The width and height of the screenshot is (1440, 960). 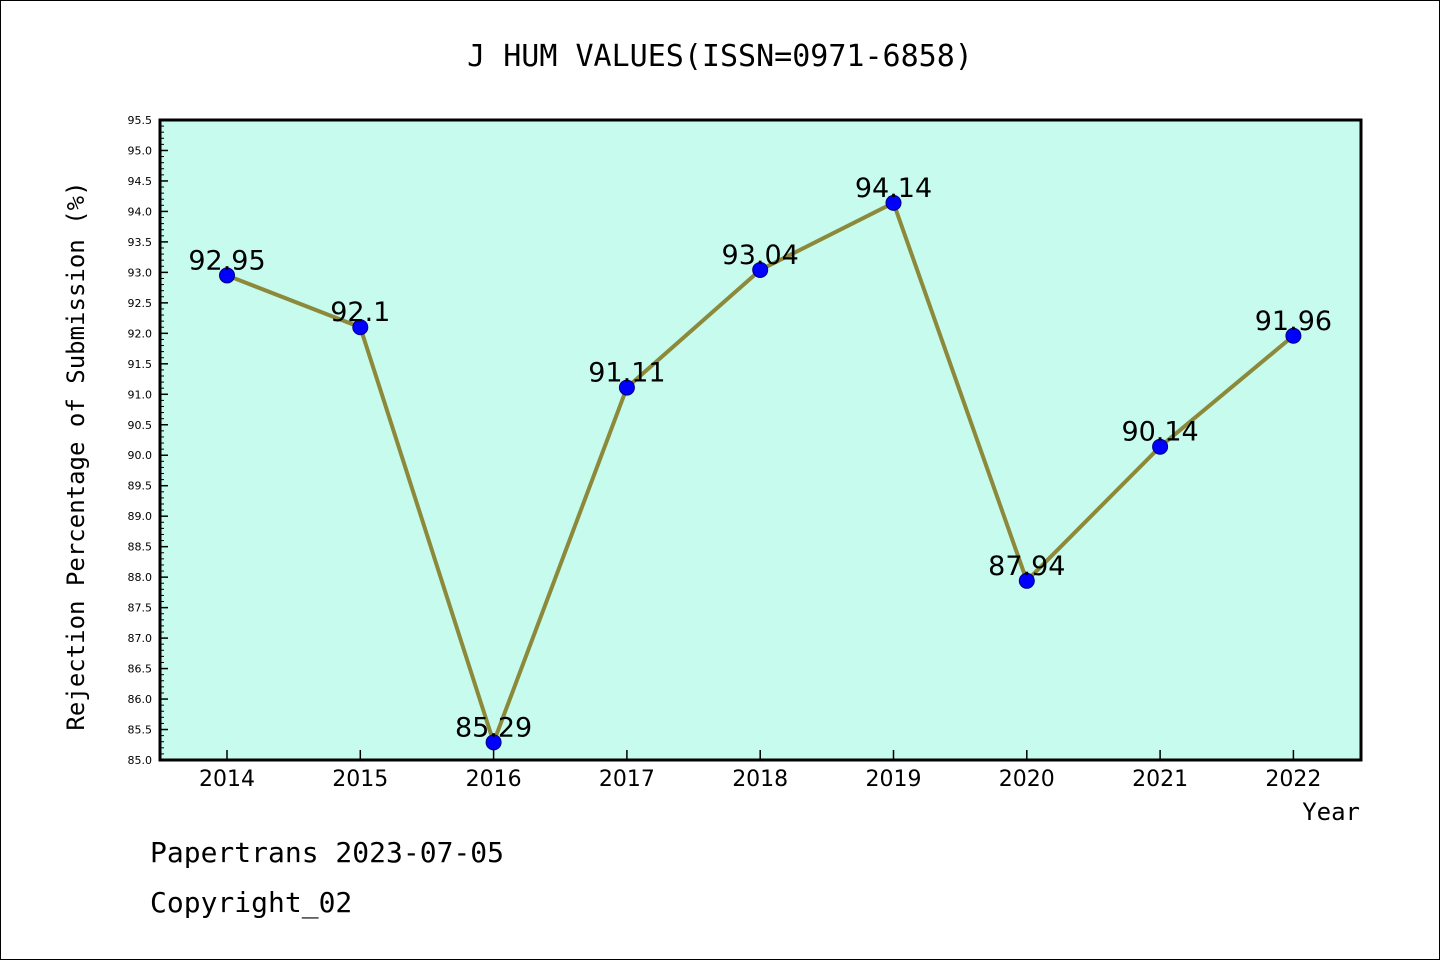 I want to click on x-axis-ticks: 2014 2015 2016 2017 2018 2019 2020 2021 2022, so click(x=760, y=771).